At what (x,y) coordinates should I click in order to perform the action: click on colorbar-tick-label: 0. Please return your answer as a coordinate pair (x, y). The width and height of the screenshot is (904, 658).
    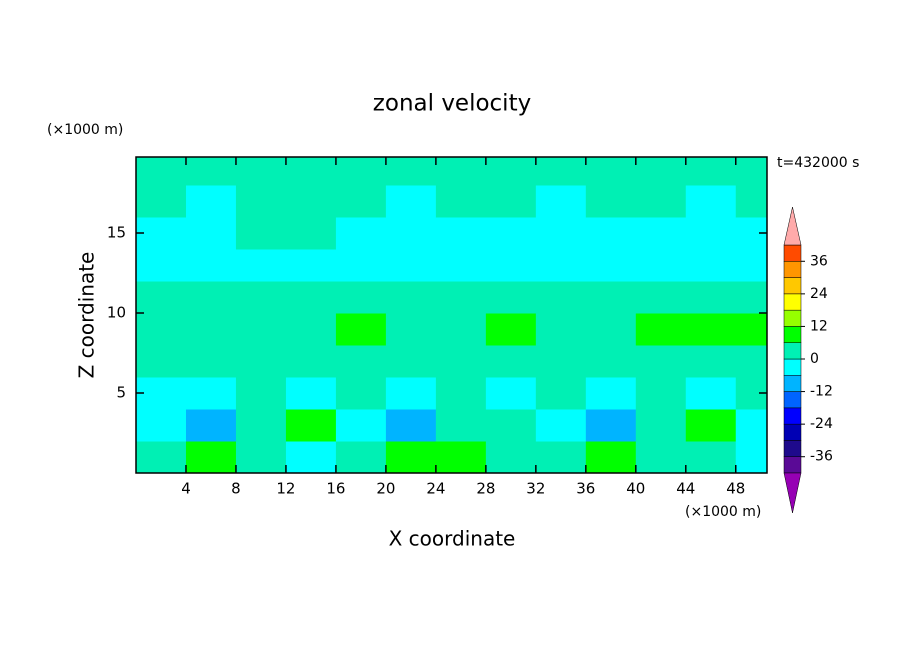
    Looking at the image, I should click on (814, 359).